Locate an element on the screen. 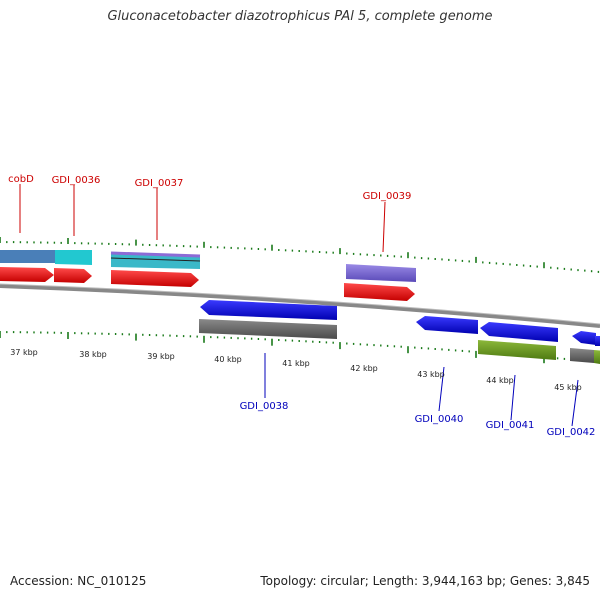 The width and height of the screenshot is (600, 600). feature-stripe-dark is located at coordinates (155, 259).